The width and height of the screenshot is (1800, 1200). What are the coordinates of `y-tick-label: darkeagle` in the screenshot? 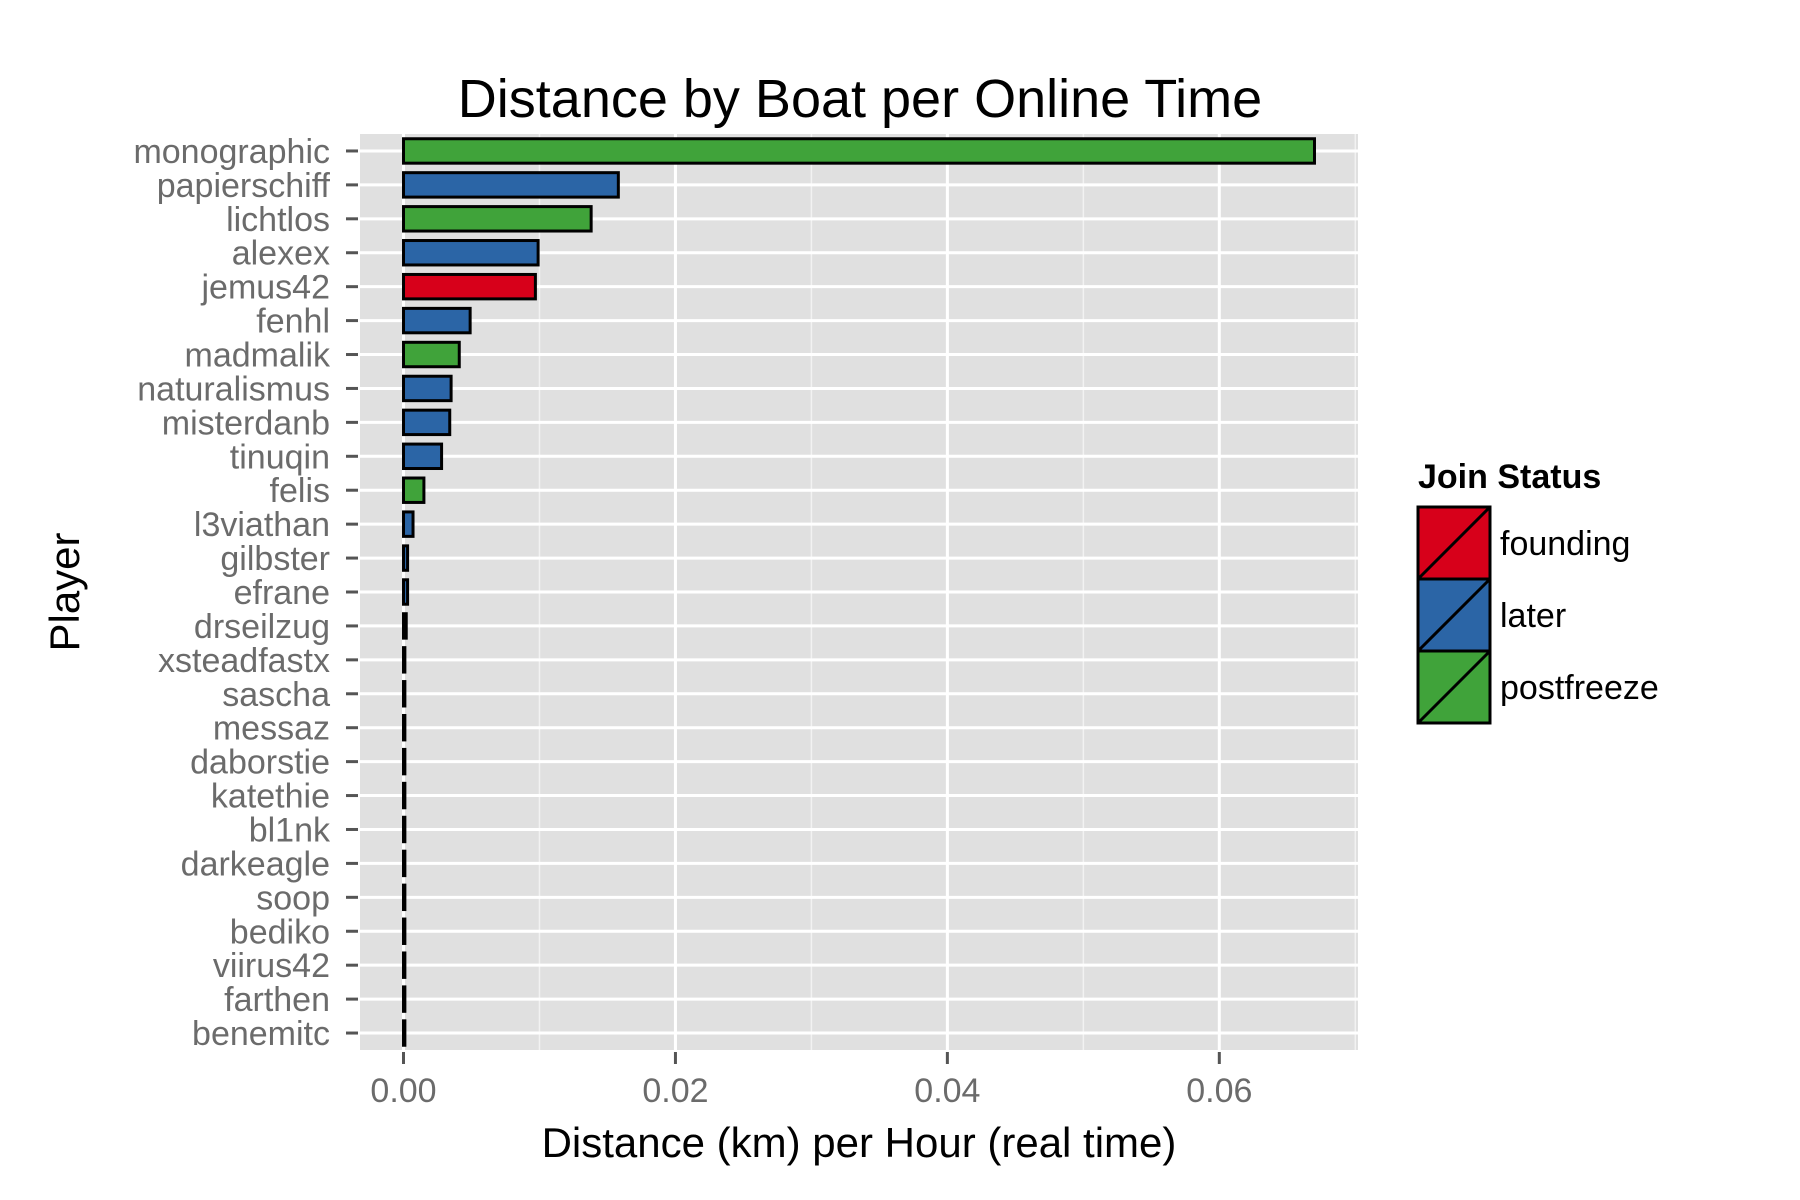 It's located at (255, 864).